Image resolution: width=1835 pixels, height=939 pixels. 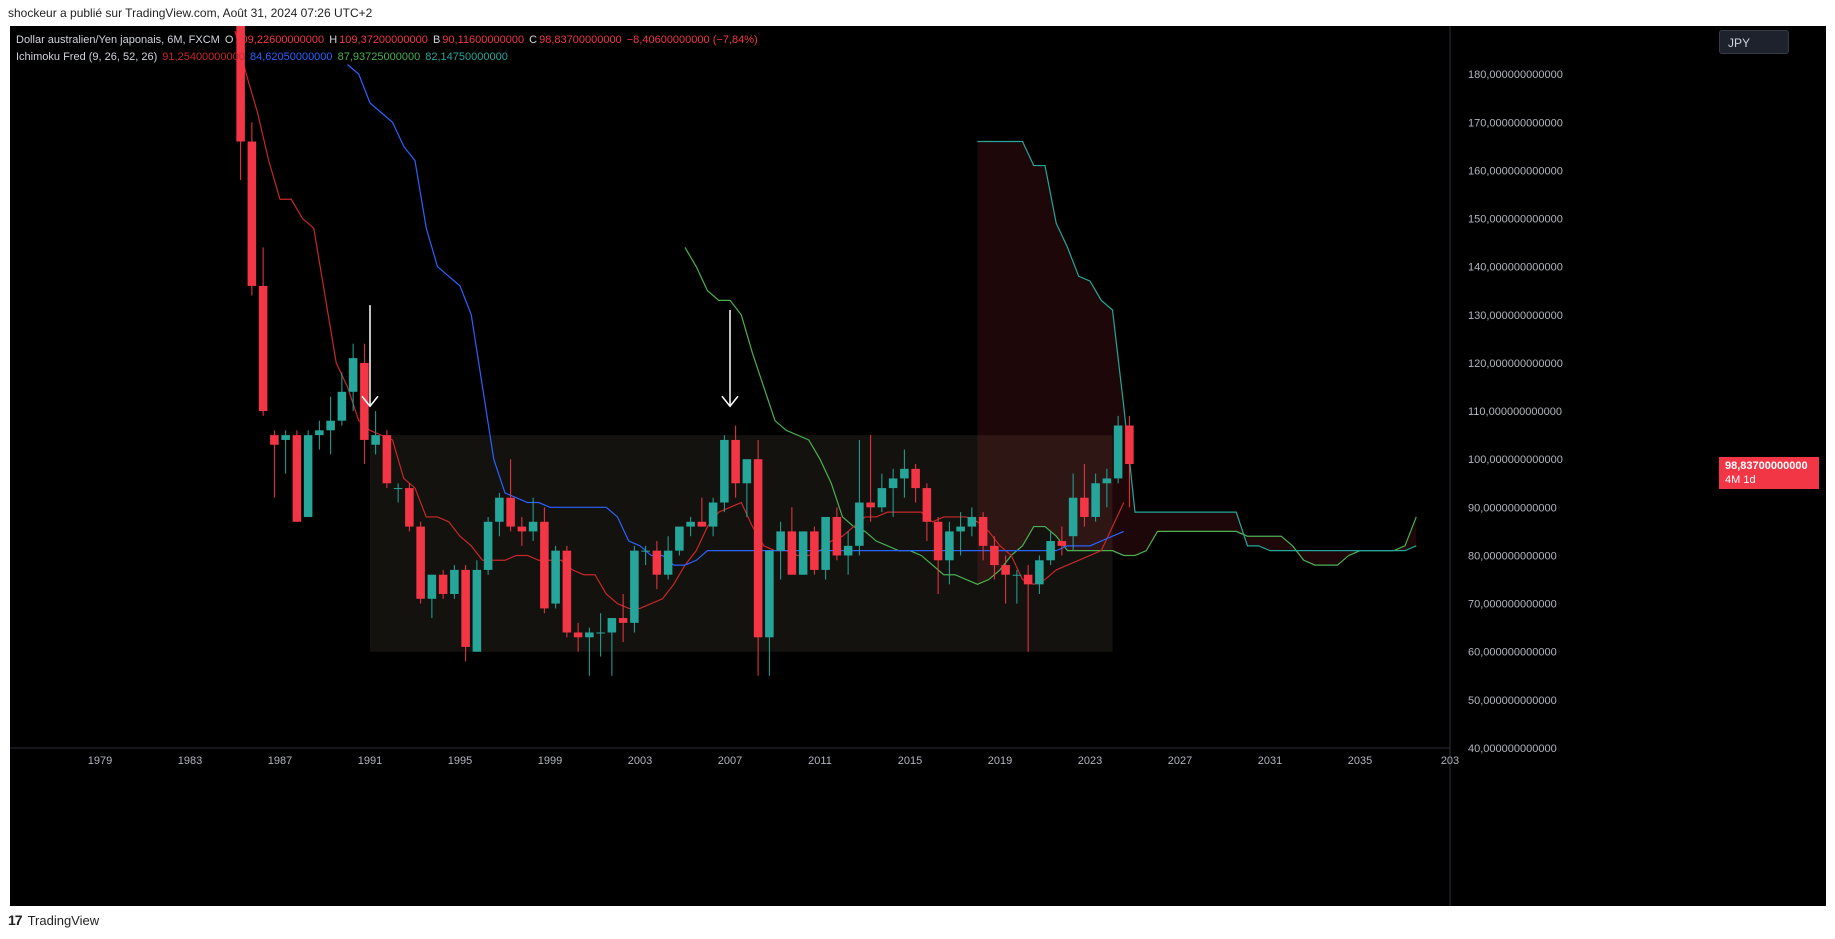 I want to click on x-tick-label: 2015, so click(x=910, y=761).